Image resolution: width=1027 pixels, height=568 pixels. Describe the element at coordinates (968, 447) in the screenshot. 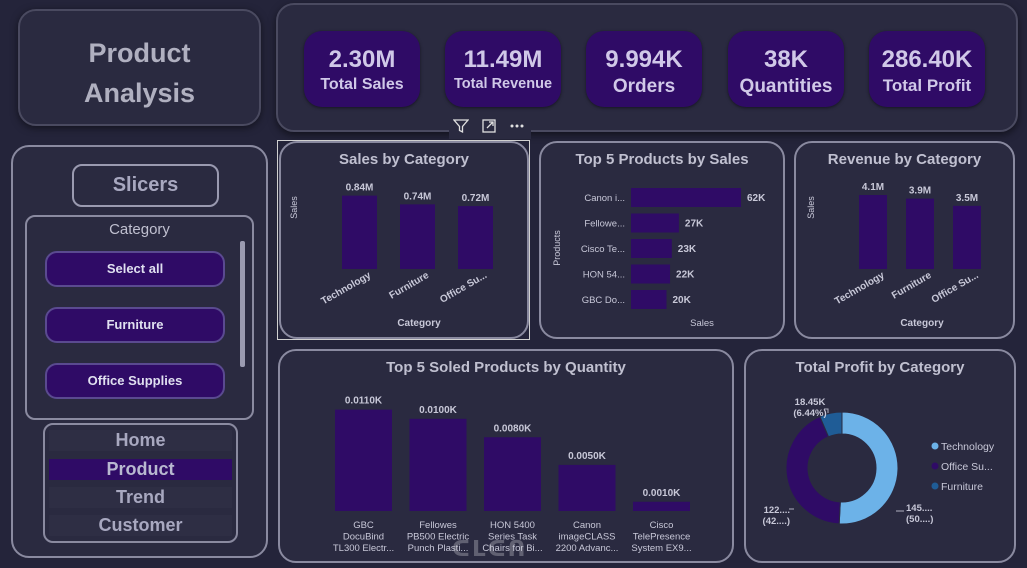

I see `legend-entry: Technology` at that location.